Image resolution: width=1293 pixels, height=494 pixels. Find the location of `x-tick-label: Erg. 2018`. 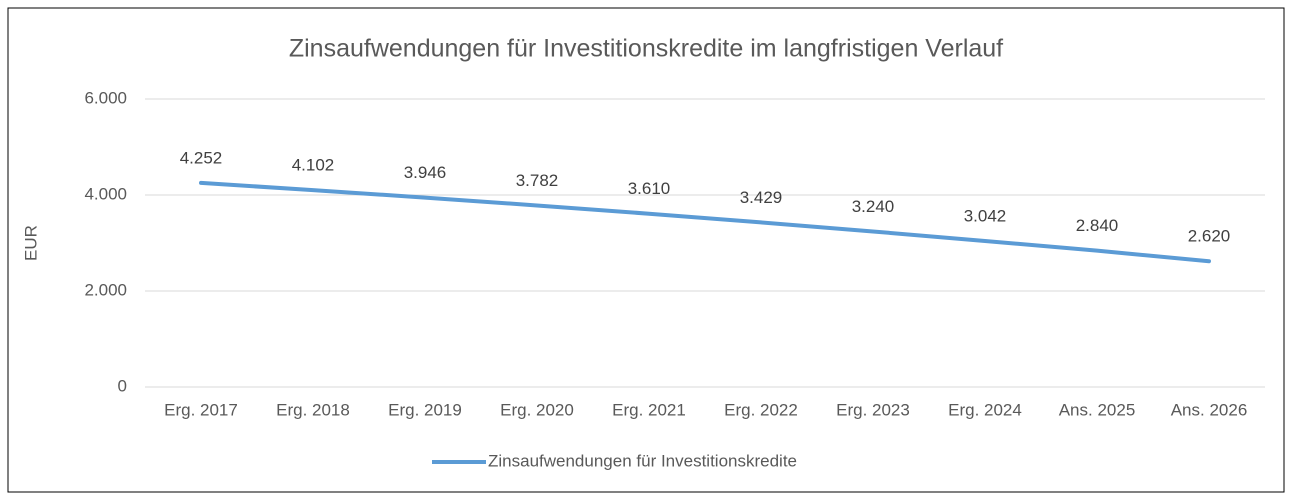

x-tick-label: Erg. 2018 is located at coordinates (313, 409).